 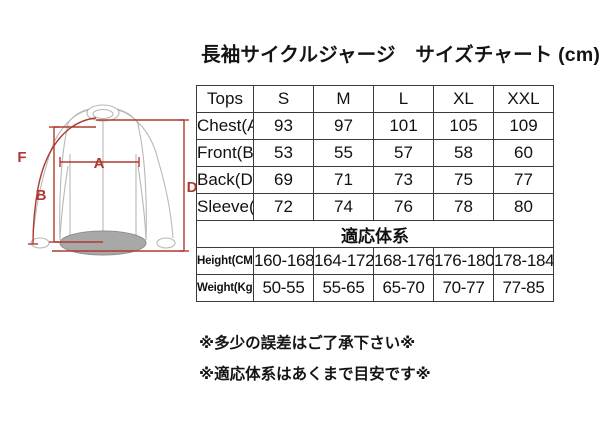 I want to click on right-raglan-seam, so click(x=138, y=135).